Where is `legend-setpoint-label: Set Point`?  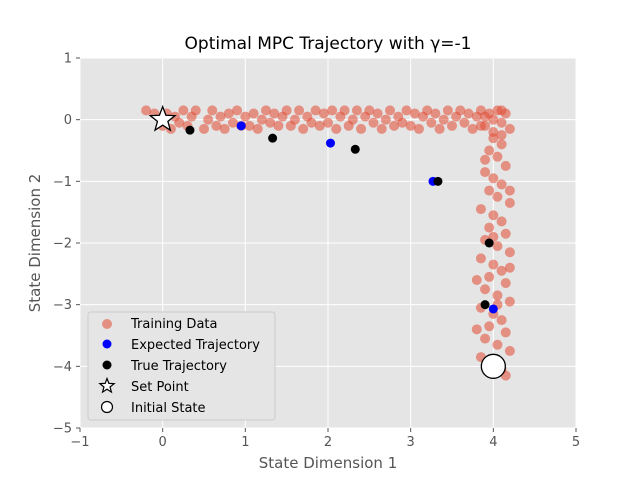
legend-setpoint-label: Set Point is located at coordinates (160, 387).